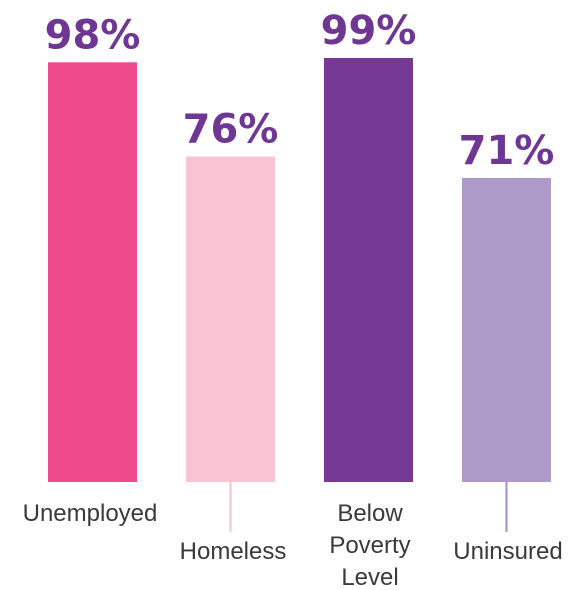 The width and height of the screenshot is (581, 590). Describe the element at coordinates (92, 272) in the screenshot. I see `bar-unemployed` at that location.